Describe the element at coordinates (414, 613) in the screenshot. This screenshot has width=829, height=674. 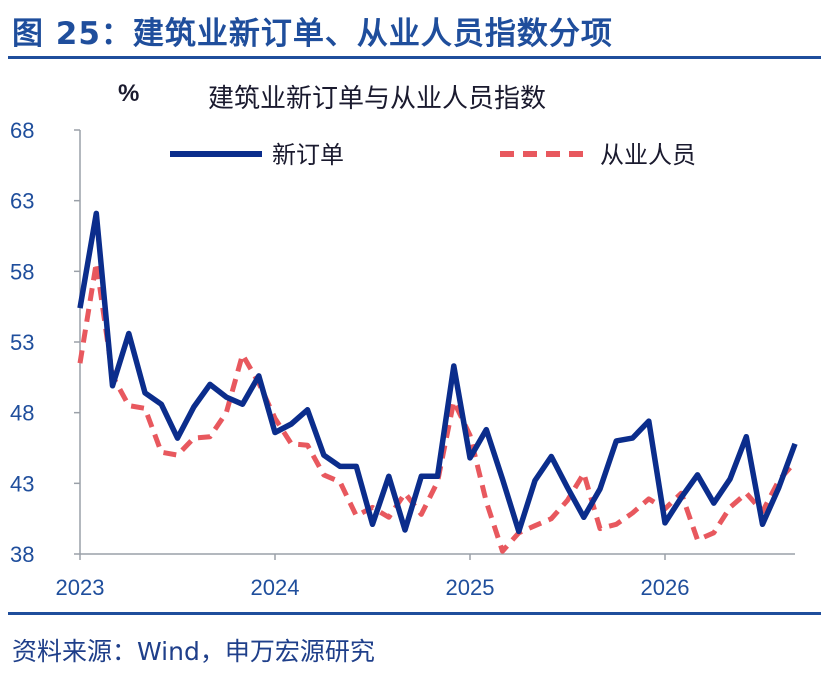
I see `source-divider` at that location.